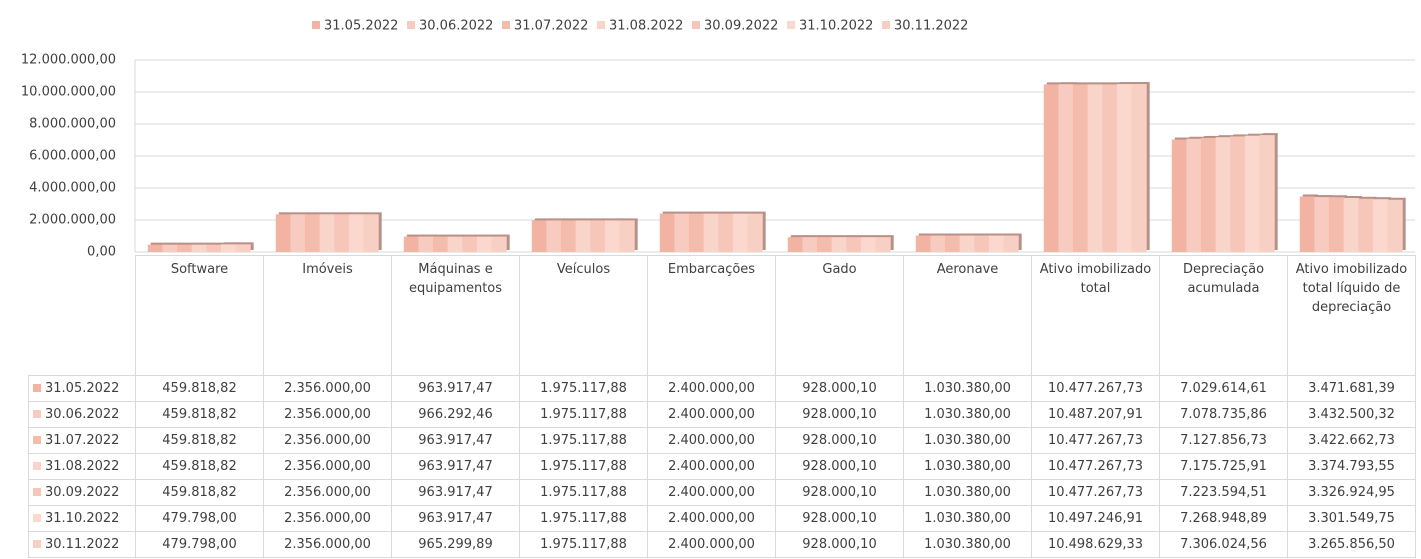 This screenshot has width=1421, height=559. I want to click on row-header: 31.10.2022, so click(82, 518).